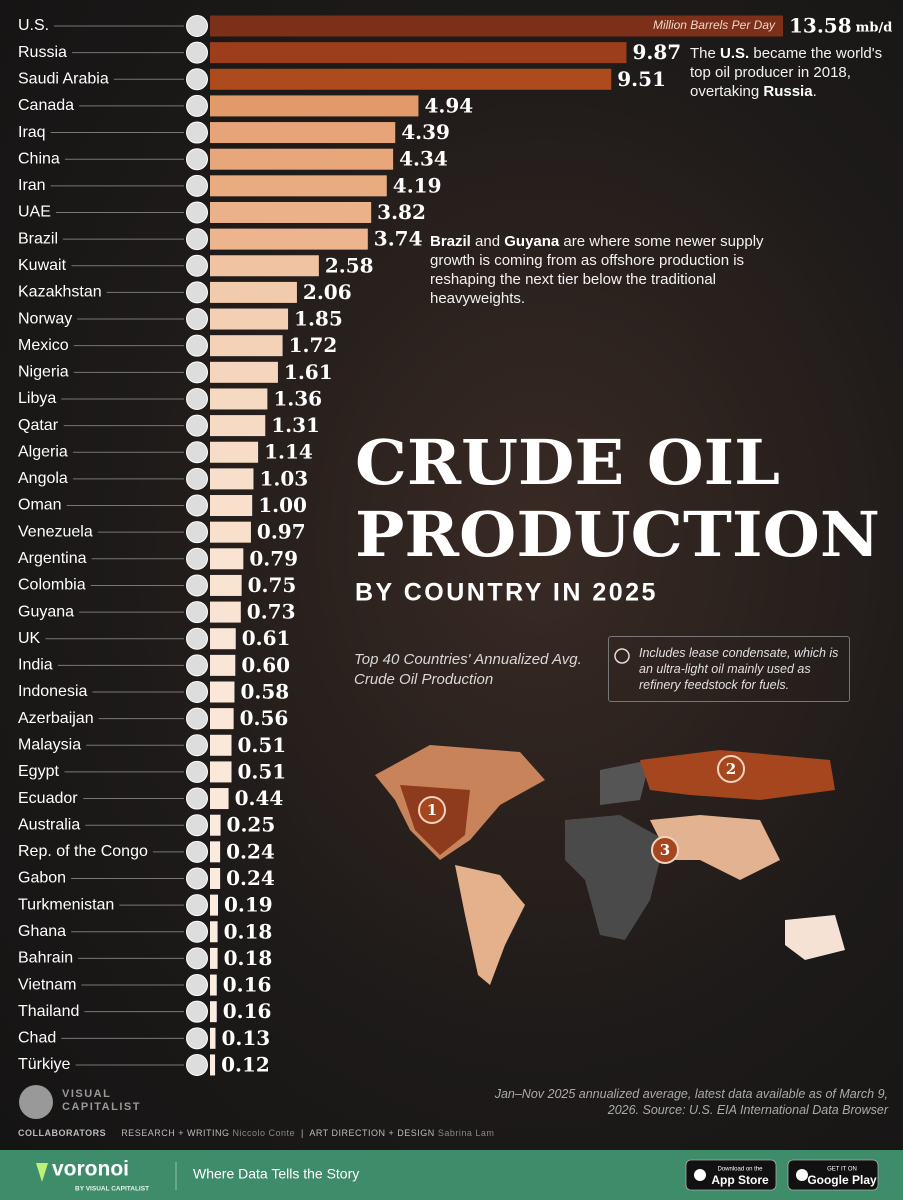 Image resolution: width=903 pixels, height=1200 pixels. I want to click on value-label: 0.12, so click(245, 1064).